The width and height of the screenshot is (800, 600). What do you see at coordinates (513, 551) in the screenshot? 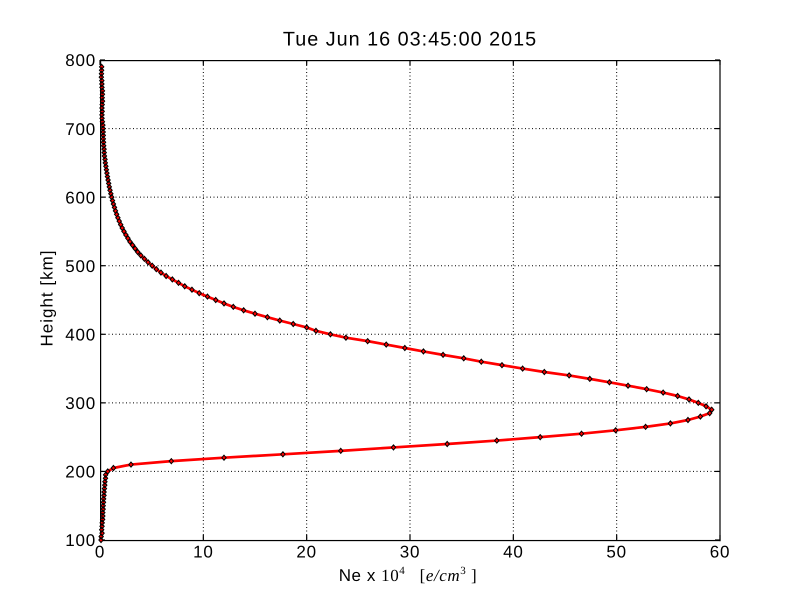
I see `svg-text: 40` at bounding box center [513, 551].